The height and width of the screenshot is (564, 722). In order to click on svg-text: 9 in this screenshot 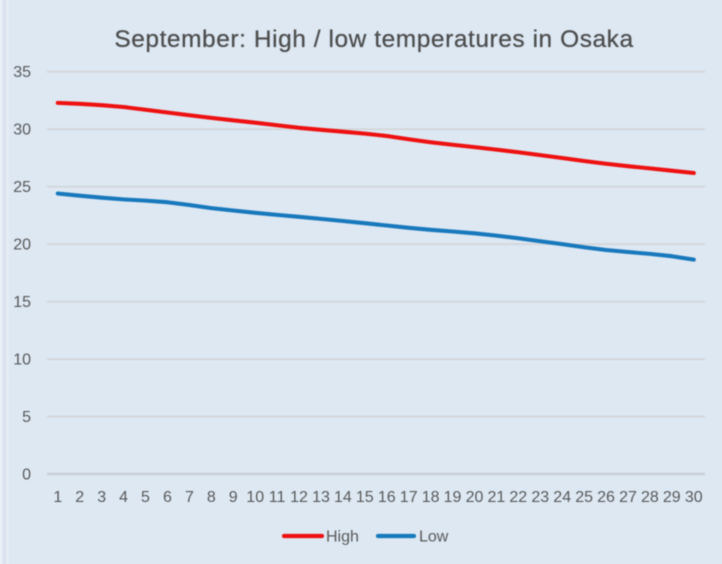, I will do `click(233, 497)`.